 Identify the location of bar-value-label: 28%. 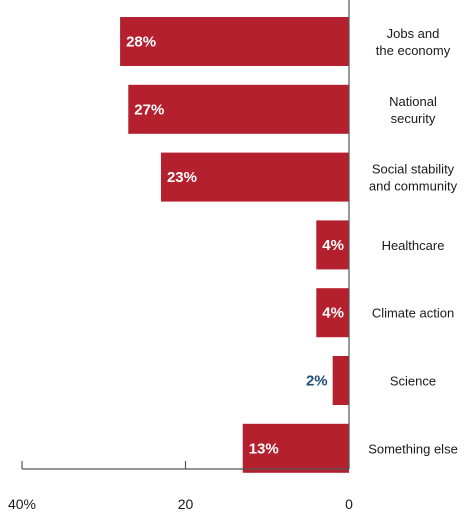
(141, 42).